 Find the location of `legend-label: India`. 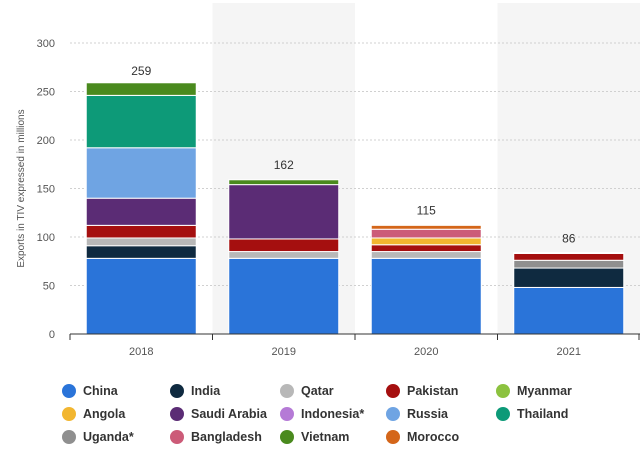

legend-label: India is located at coordinates (206, 391).